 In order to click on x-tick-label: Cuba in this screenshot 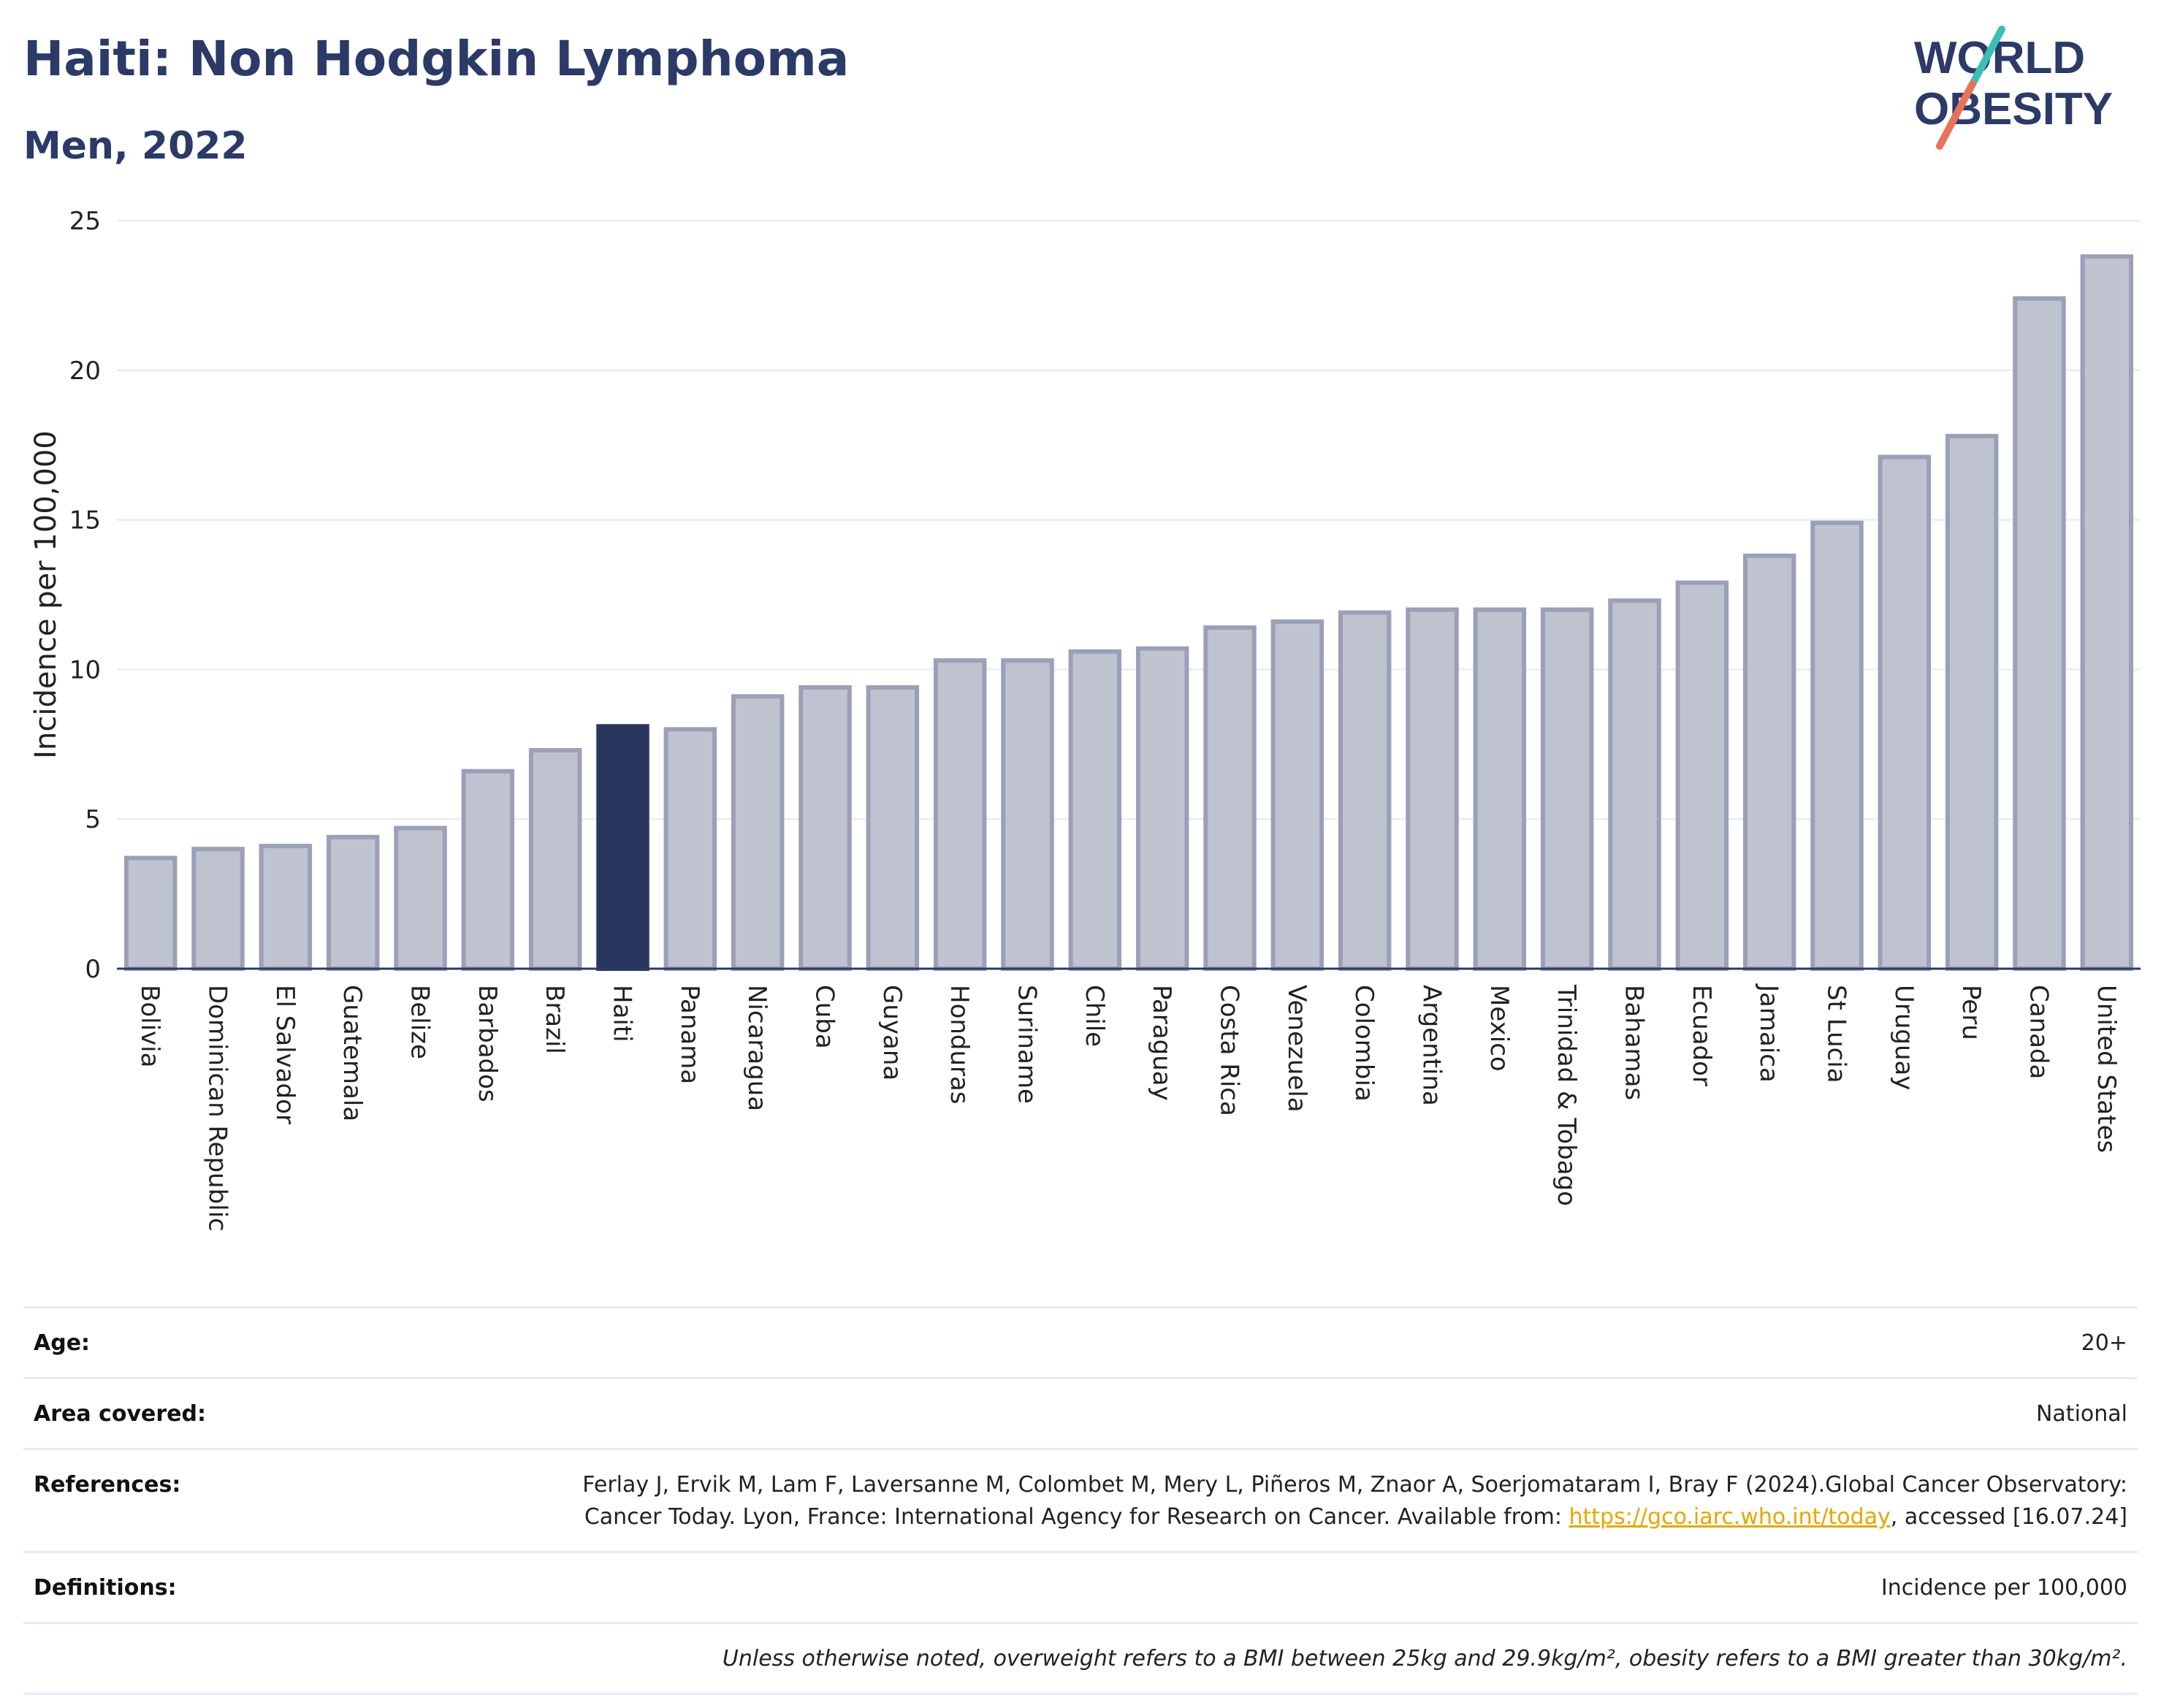, I will do `click(825, 1017)`.